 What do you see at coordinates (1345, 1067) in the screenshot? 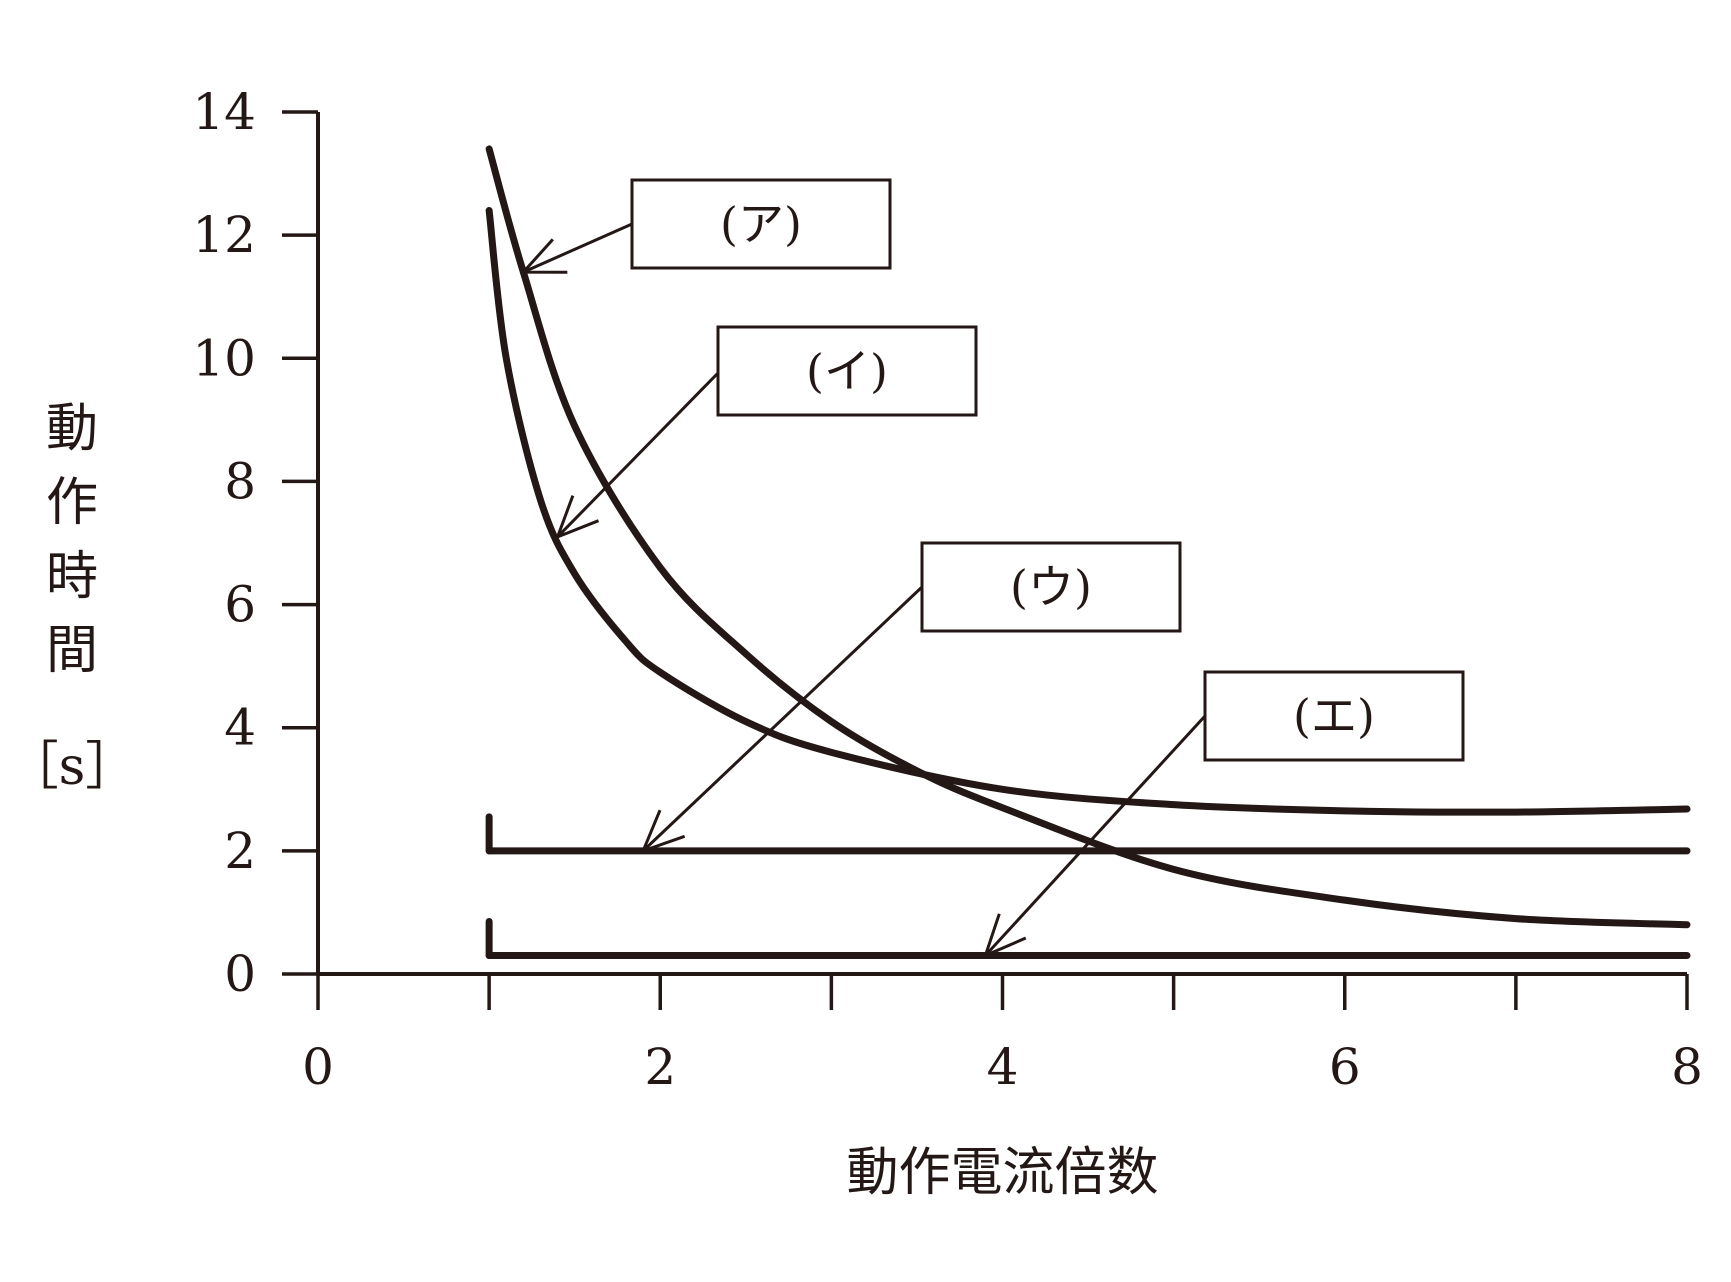
I see `x-tick-label: 6` at bounding box center [1345, 1067].